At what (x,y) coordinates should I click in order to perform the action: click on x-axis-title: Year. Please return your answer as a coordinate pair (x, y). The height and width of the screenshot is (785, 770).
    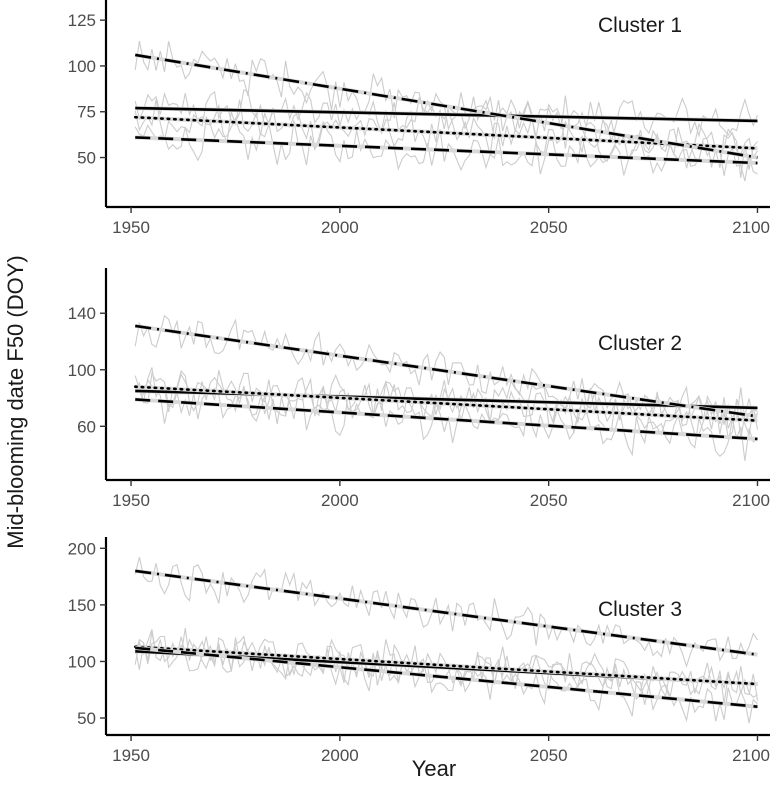
    Looking at the image, I should click on (434, 768).